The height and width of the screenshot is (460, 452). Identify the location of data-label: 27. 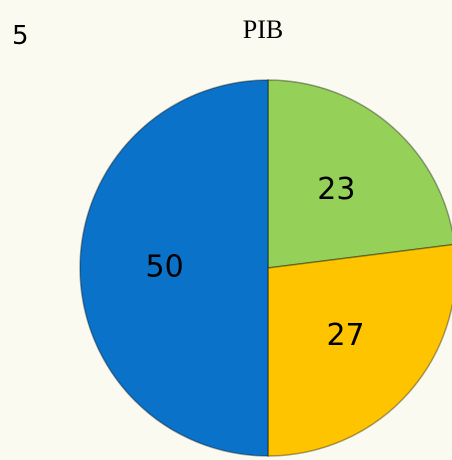
(345, 335).